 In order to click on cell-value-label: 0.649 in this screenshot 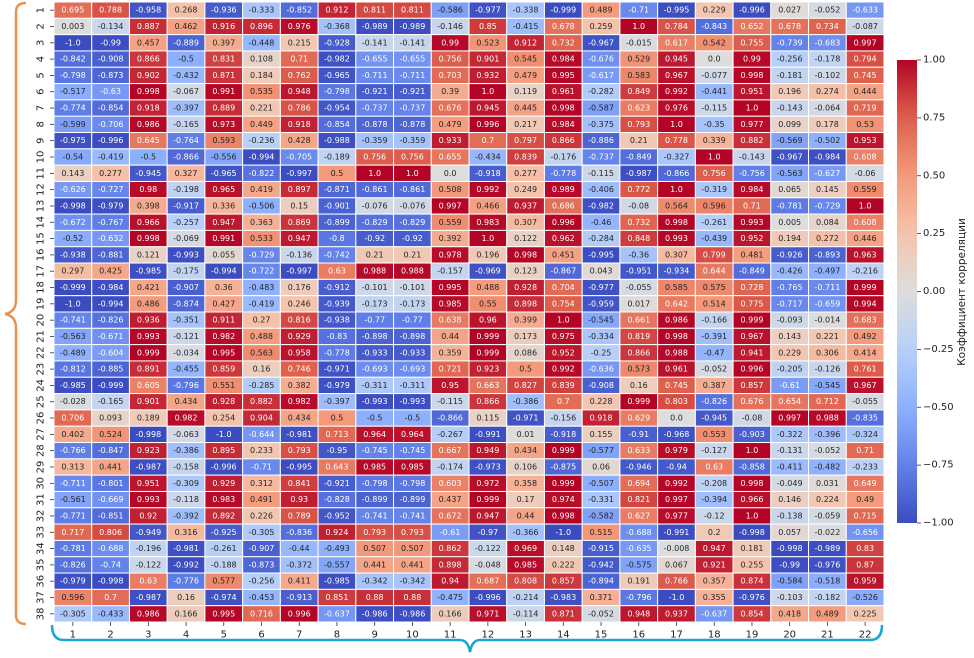, I will do `click(865, 483)`.